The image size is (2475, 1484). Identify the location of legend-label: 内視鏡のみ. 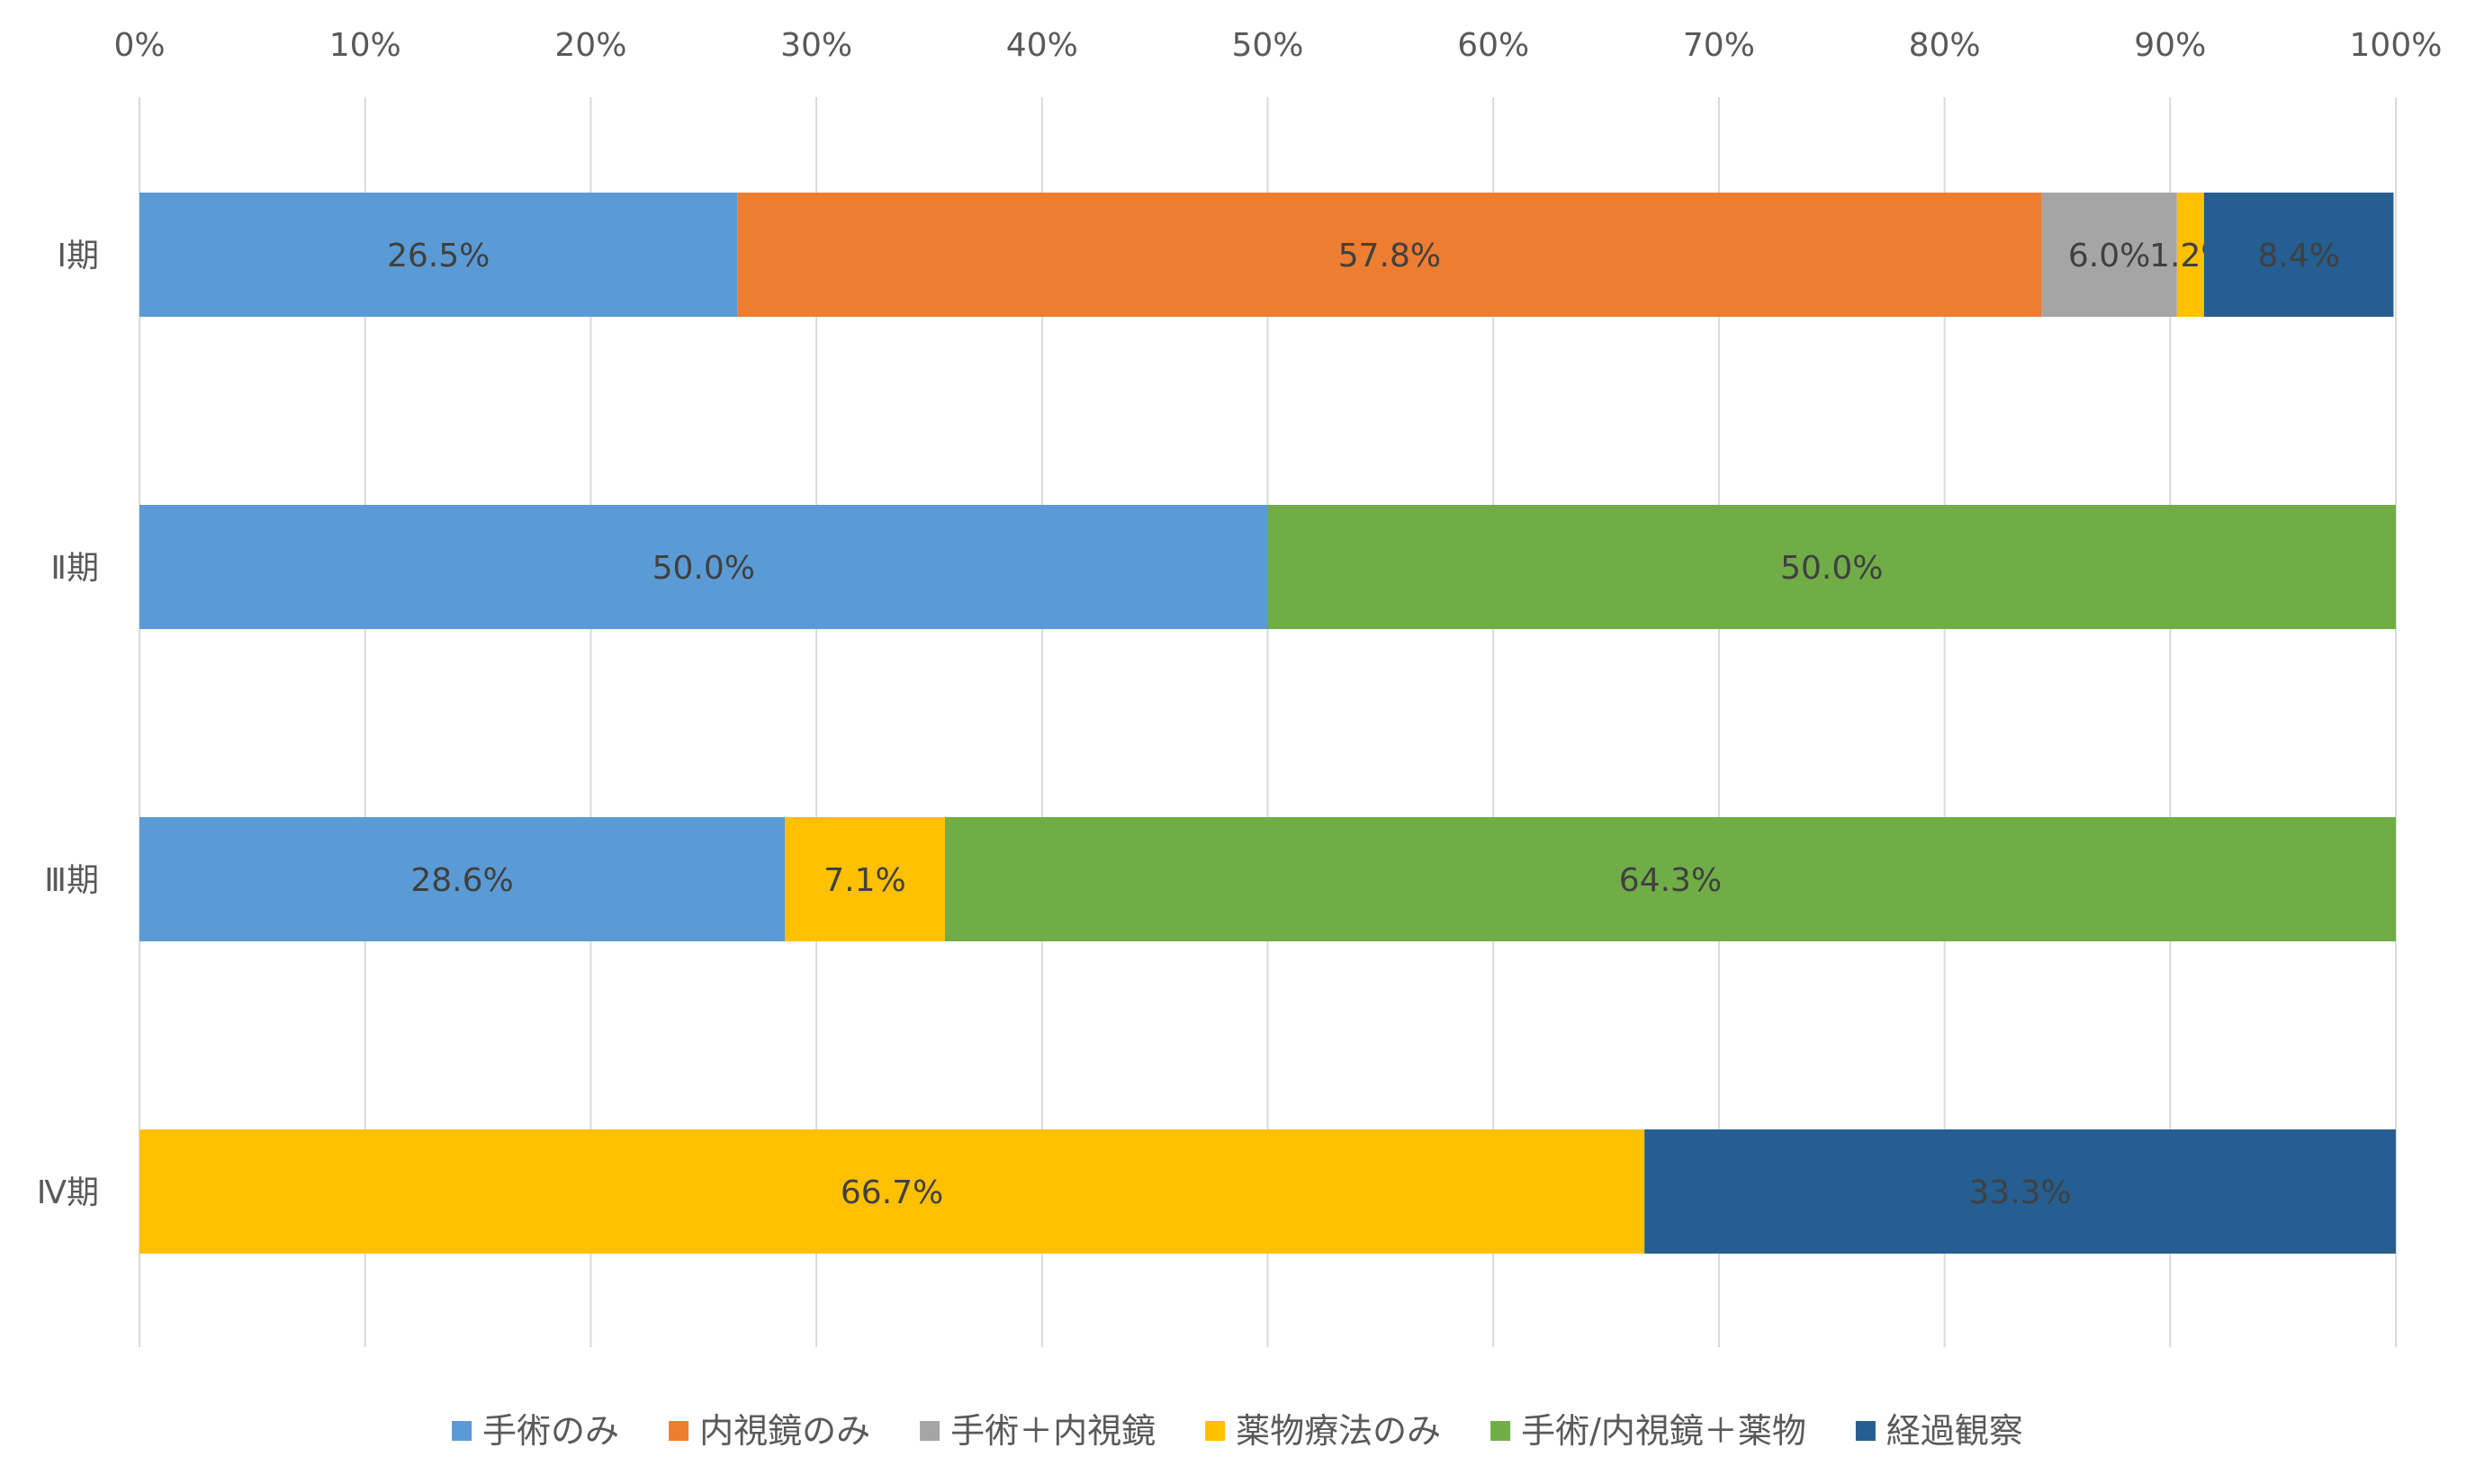
(785, 1431).